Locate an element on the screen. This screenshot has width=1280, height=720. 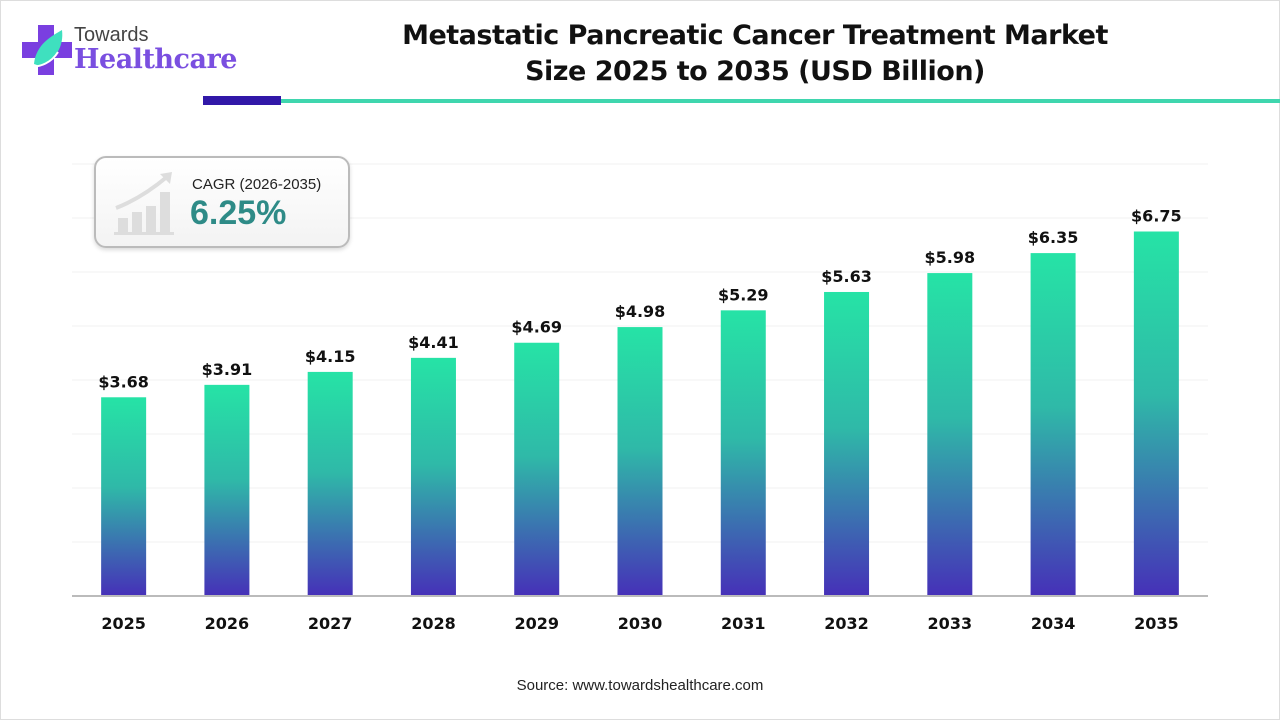
data-label: $3.68 is located at coordinates (123, 381).